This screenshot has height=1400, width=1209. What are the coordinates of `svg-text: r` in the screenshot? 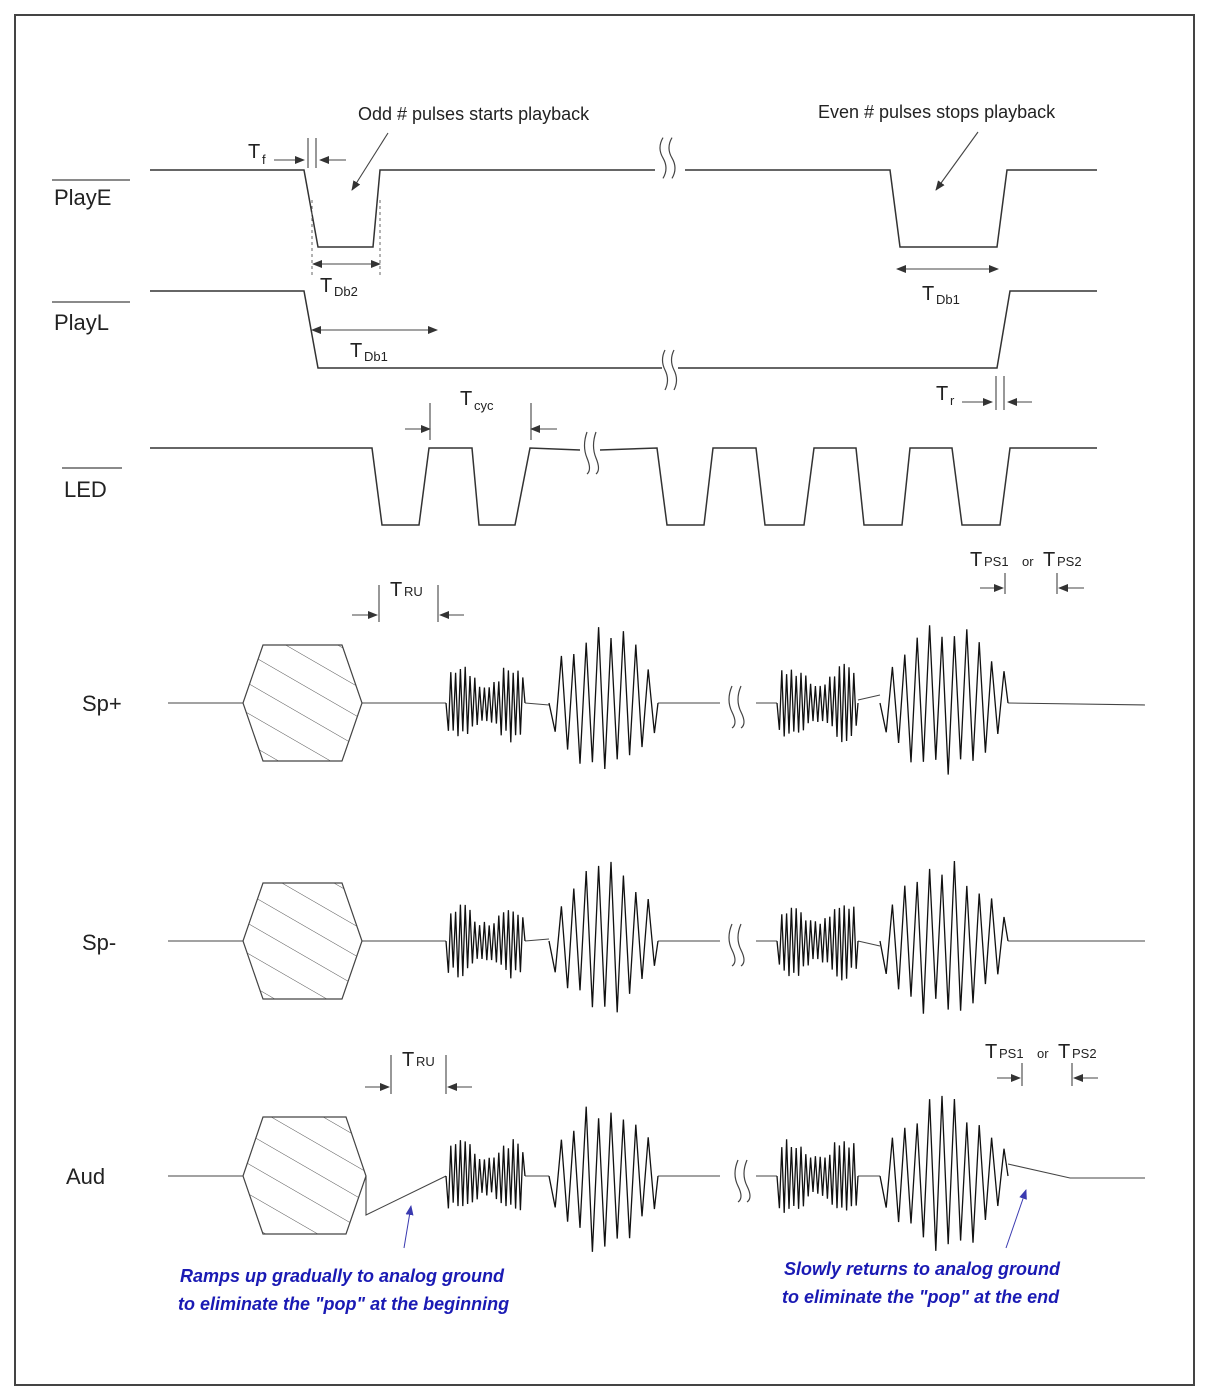 It's located at (952, 400).